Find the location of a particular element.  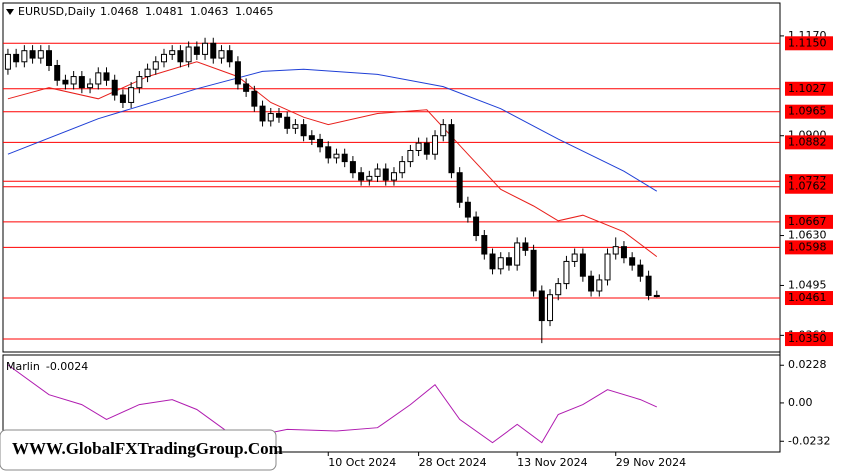

indicator-label: Marlin is located at coordinates (23, 366).